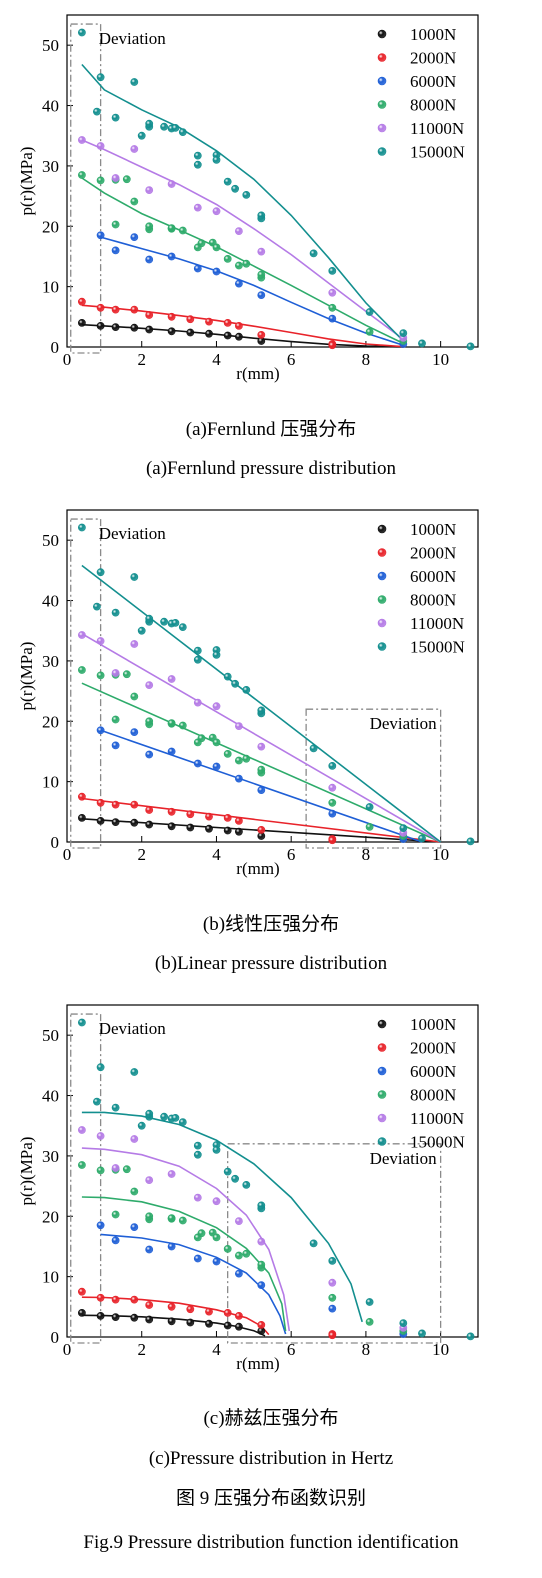  What do you see at coordinates (271, 1458) in the screenshot?
I see `caption-c-en: (c)Pressure distribution in Hertz` at bounding box center [271, 1458].